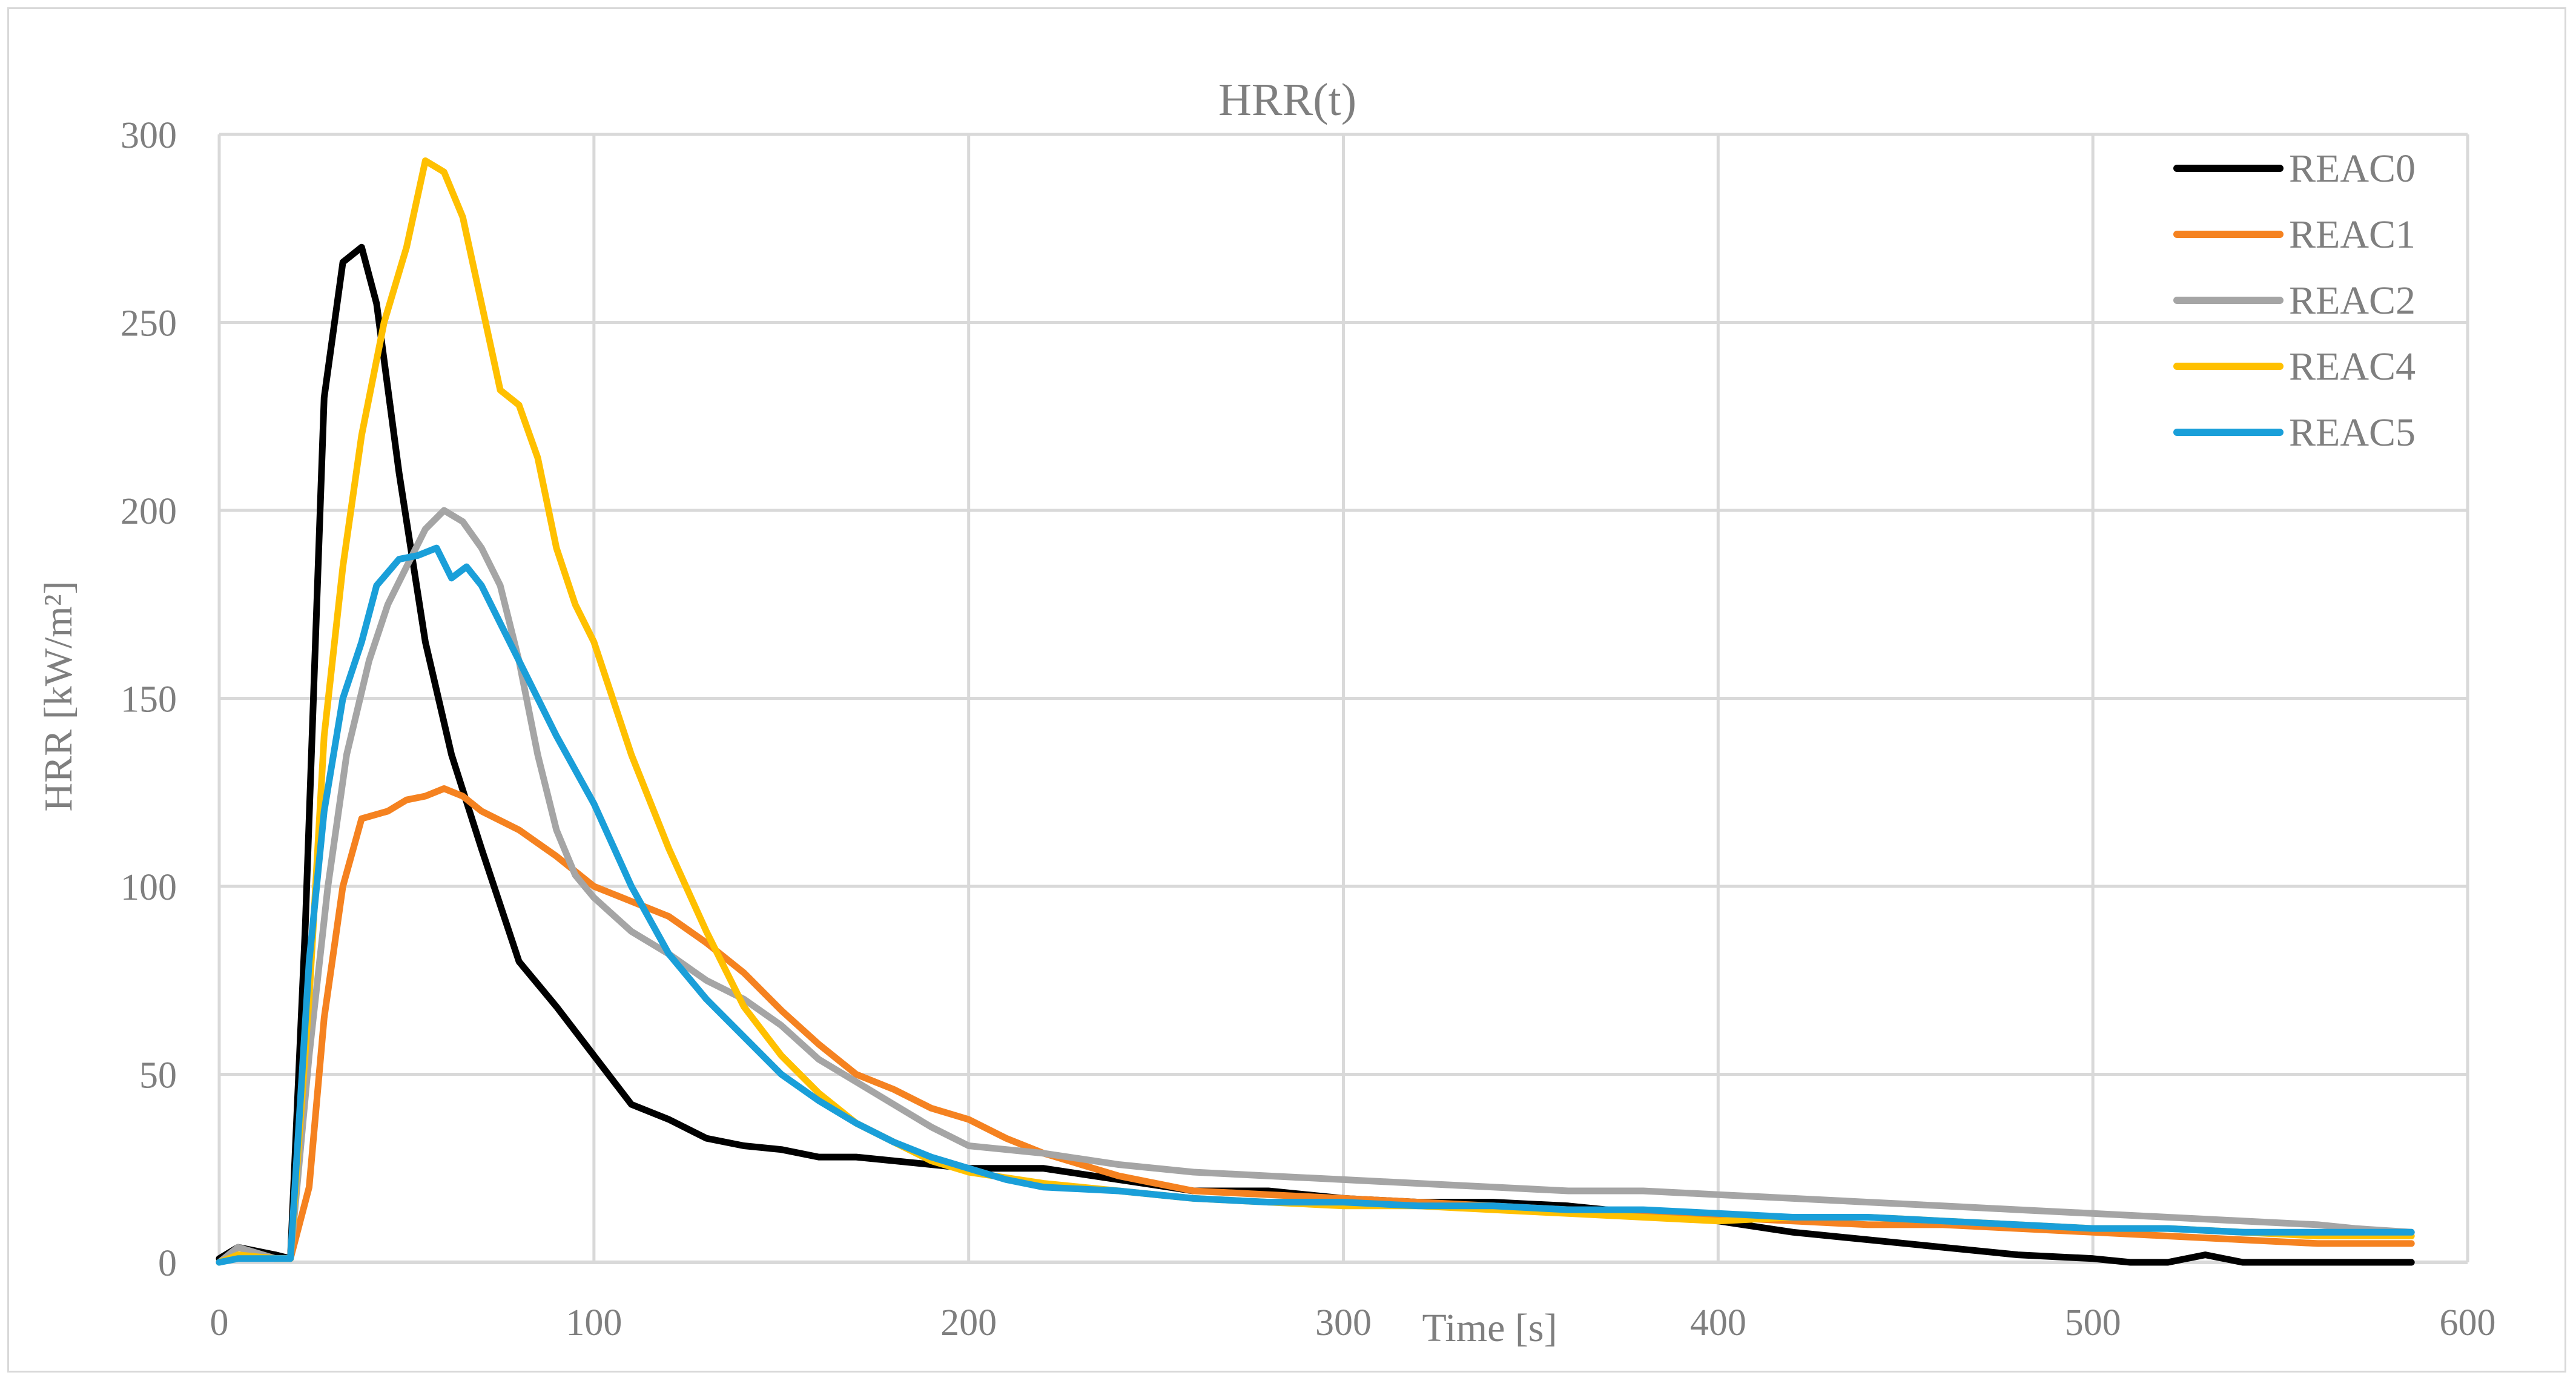 The width and height of the screenshot is (2576, 1381). What do you see at coordinates (149, 699) in the screenshot?
I see `y-tick-label: 150` at bounding box center [149, 699].